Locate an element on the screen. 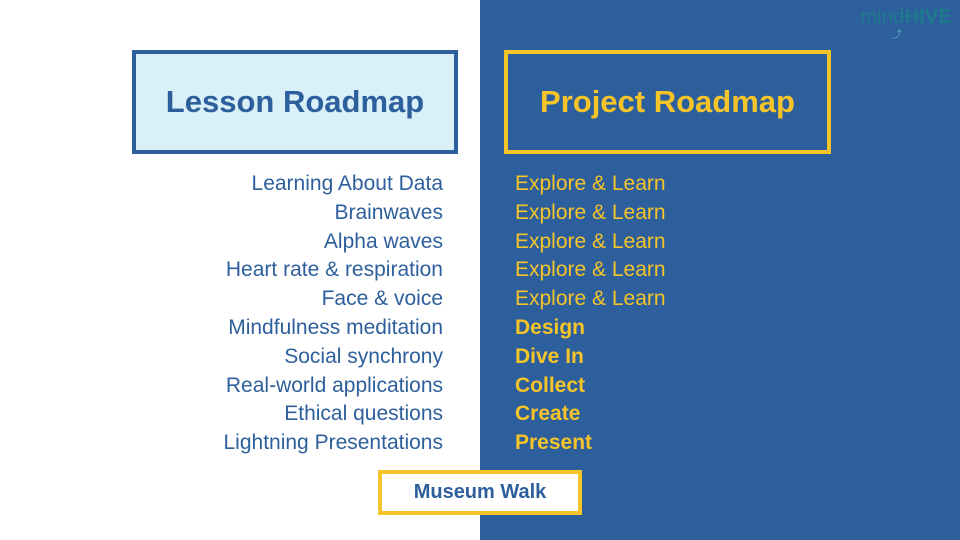  lesson-item: Face & voice is located at coordinates (382, 299).